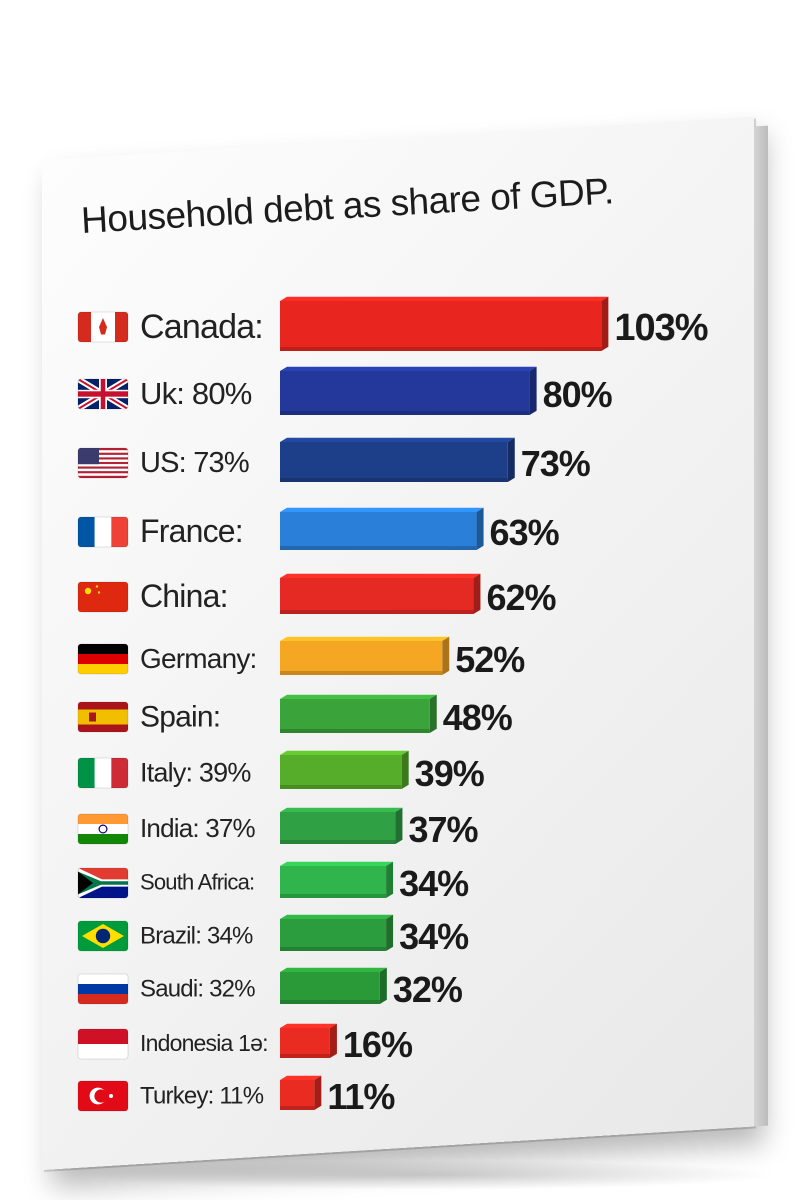  I want to click on india-flag-icon, so click(103, 829).